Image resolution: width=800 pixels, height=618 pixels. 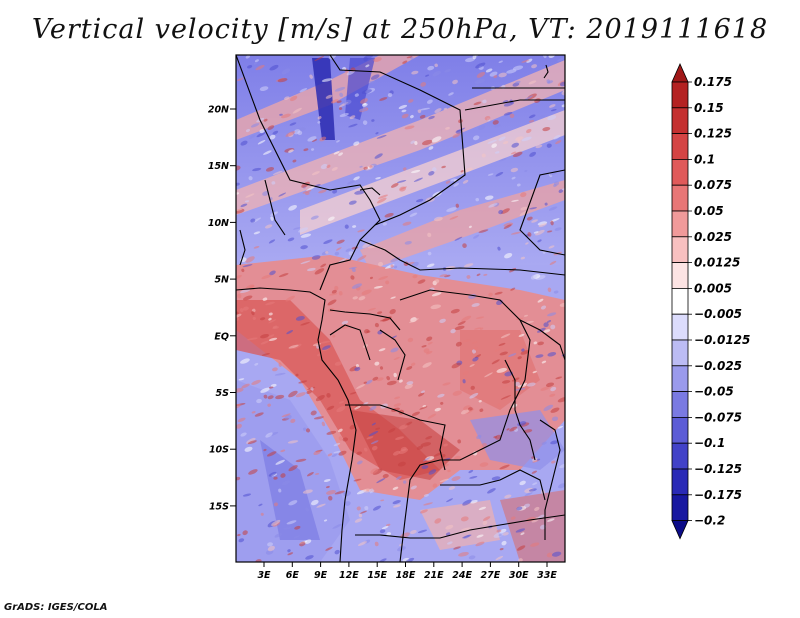 What do you see at coordinates (462, 575) in the screenshot?
I see `lon-label: 24E` at bounding box center [462, 575].